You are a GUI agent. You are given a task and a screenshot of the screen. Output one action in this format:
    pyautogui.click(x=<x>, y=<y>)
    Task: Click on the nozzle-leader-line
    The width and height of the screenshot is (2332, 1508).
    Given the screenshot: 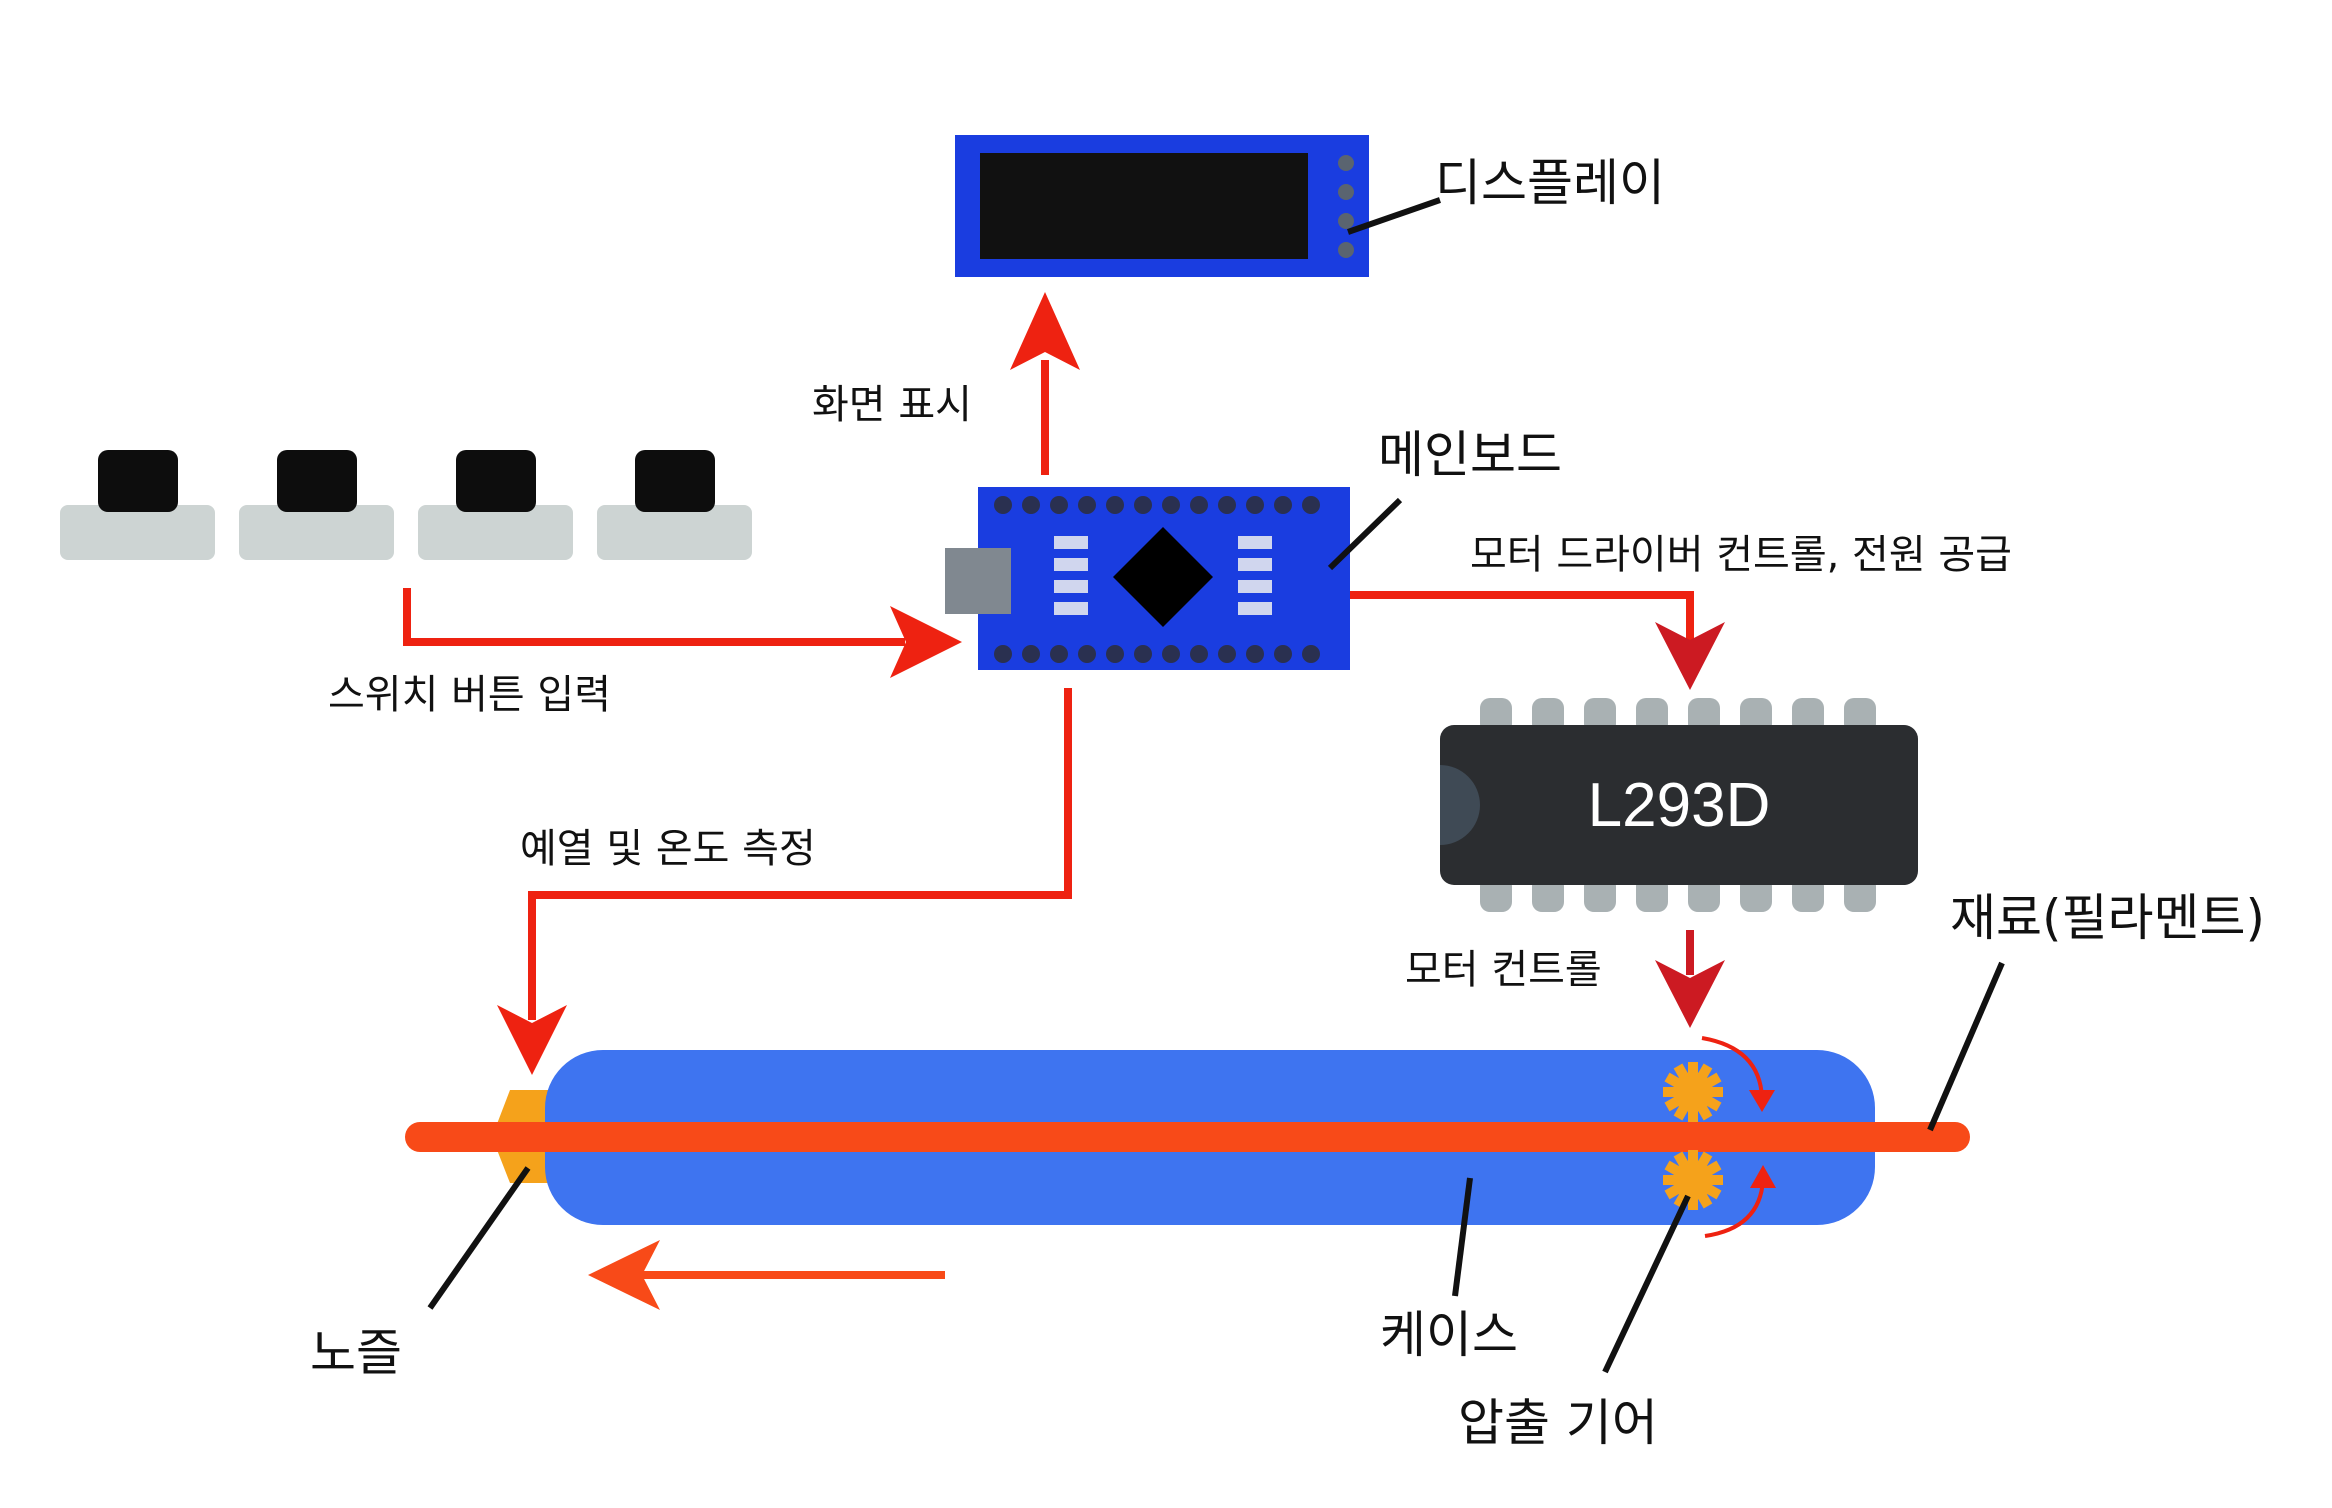 What is the action you would take?
    pyautogui.click(x=479, y=1238)
    